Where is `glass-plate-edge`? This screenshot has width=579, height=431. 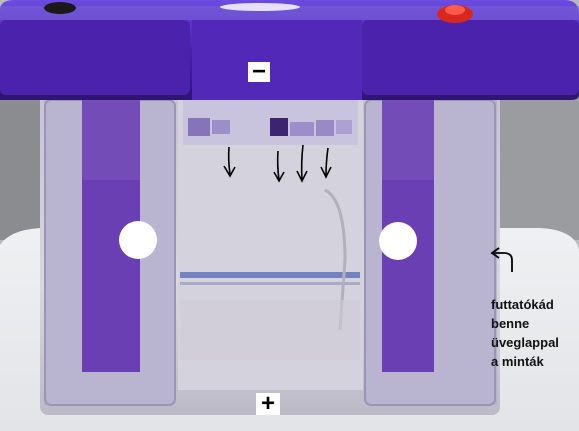 glass-plate-edge is located at coordinates (335, 259).